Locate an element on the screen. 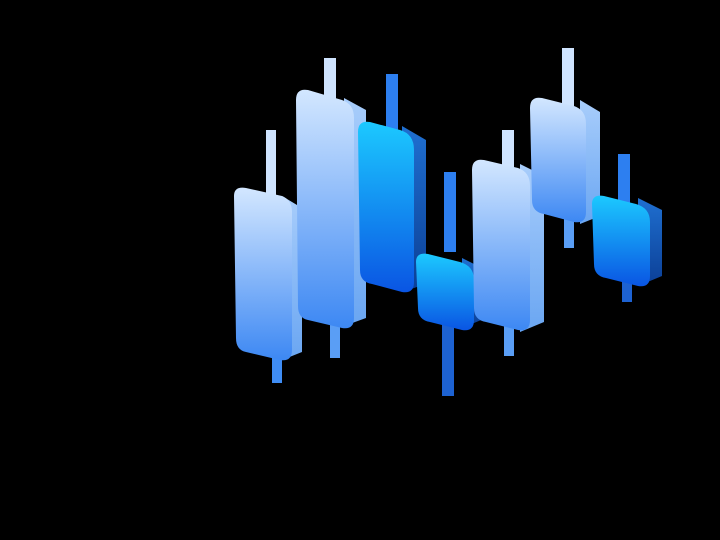  candle-5-upper-wick is located at coordinates (508, 150).